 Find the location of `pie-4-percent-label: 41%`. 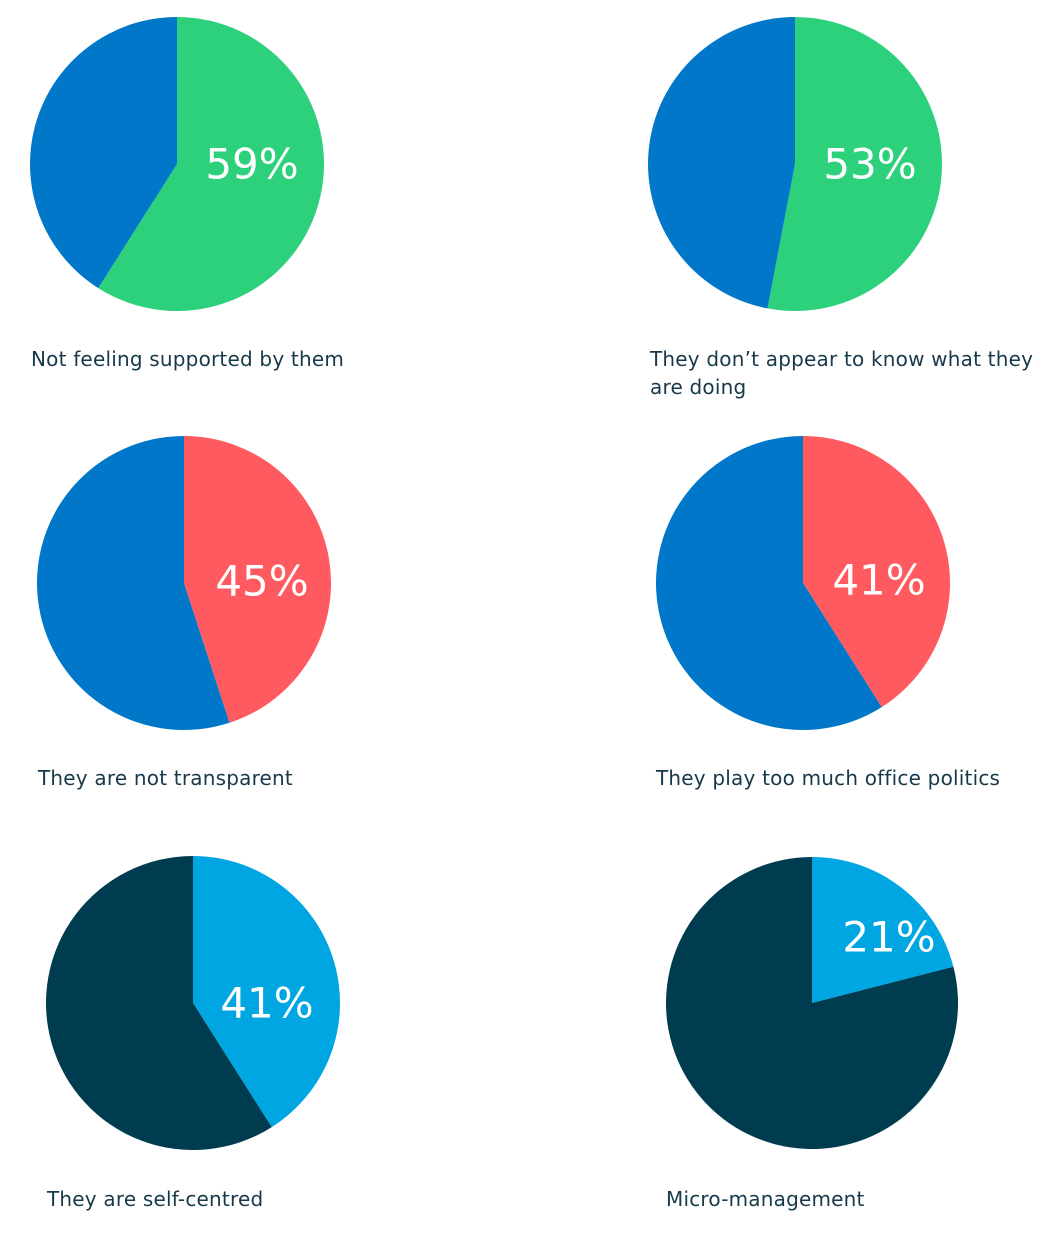

pie-4-percent-label: 41% is located at coordinates (878, 580).